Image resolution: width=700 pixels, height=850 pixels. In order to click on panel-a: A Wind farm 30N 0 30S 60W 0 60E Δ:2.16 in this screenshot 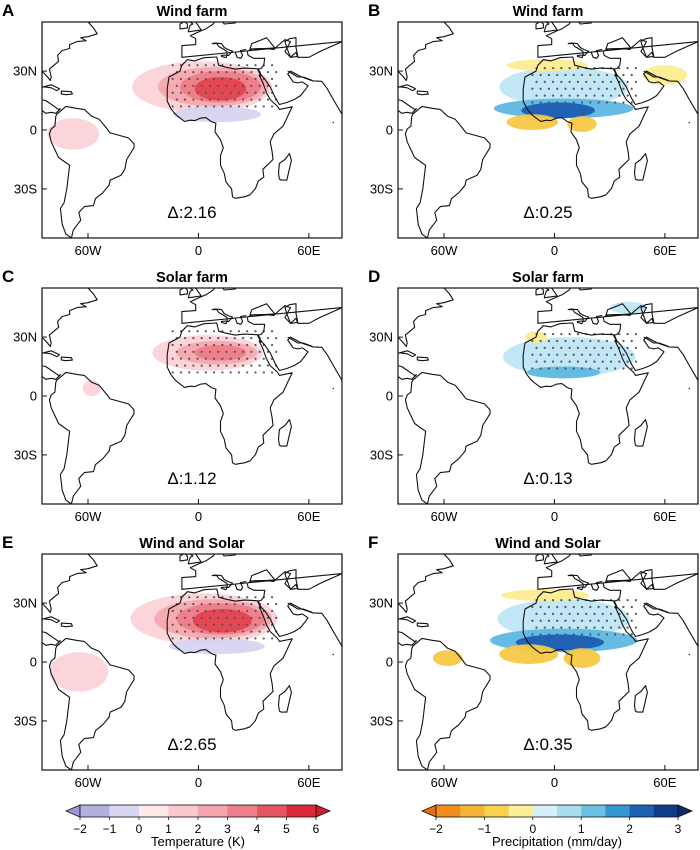, I will do `click(175, 129)`.